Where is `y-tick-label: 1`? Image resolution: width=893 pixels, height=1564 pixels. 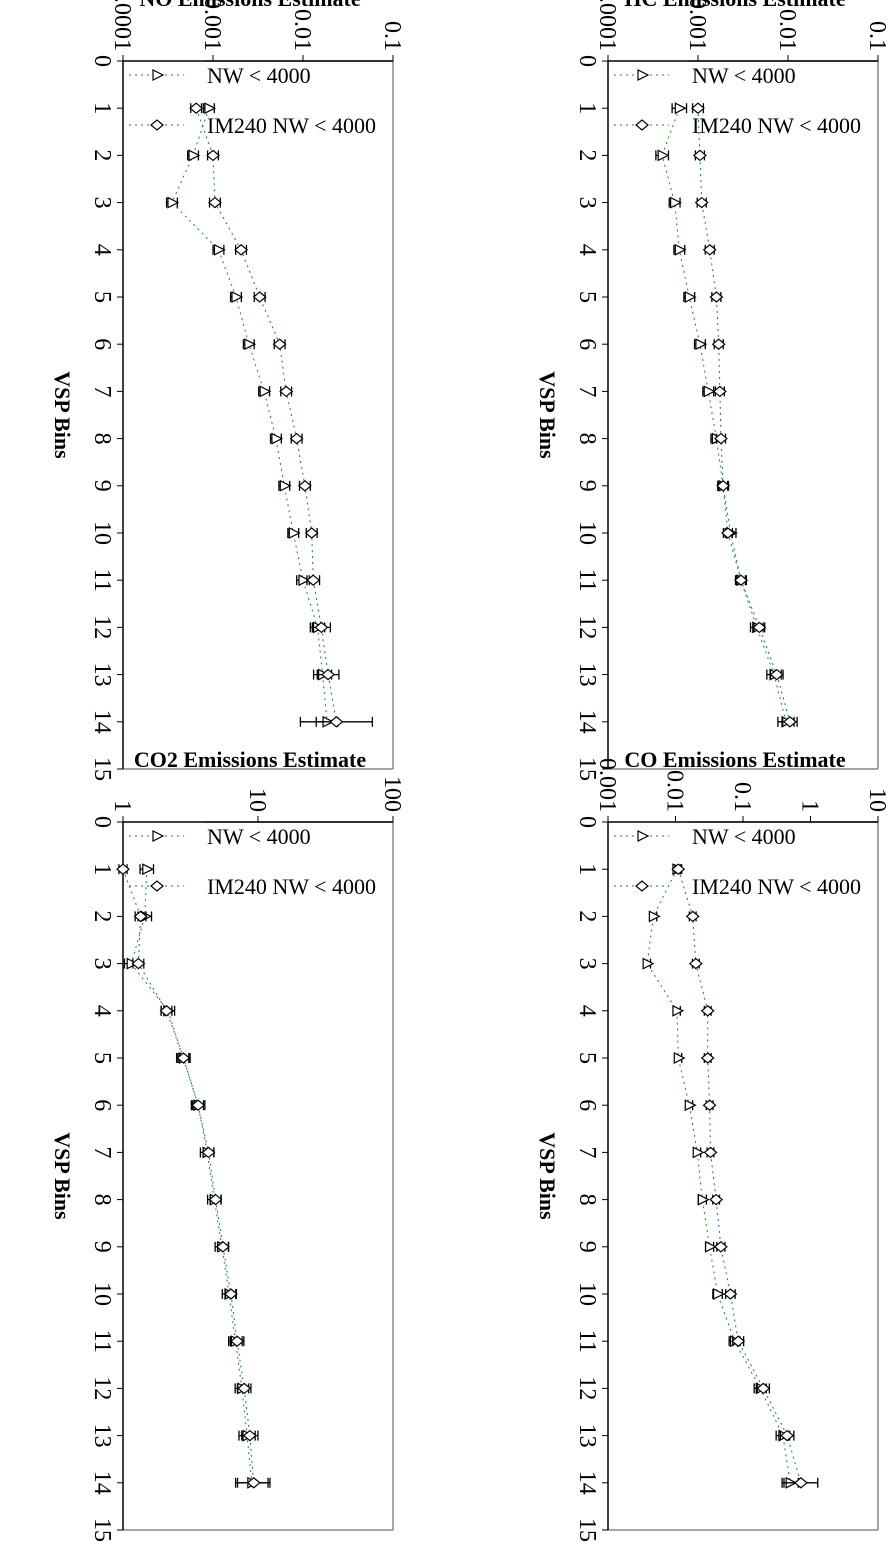 y-tick-label: 1 is located at coordinates (810, 806).